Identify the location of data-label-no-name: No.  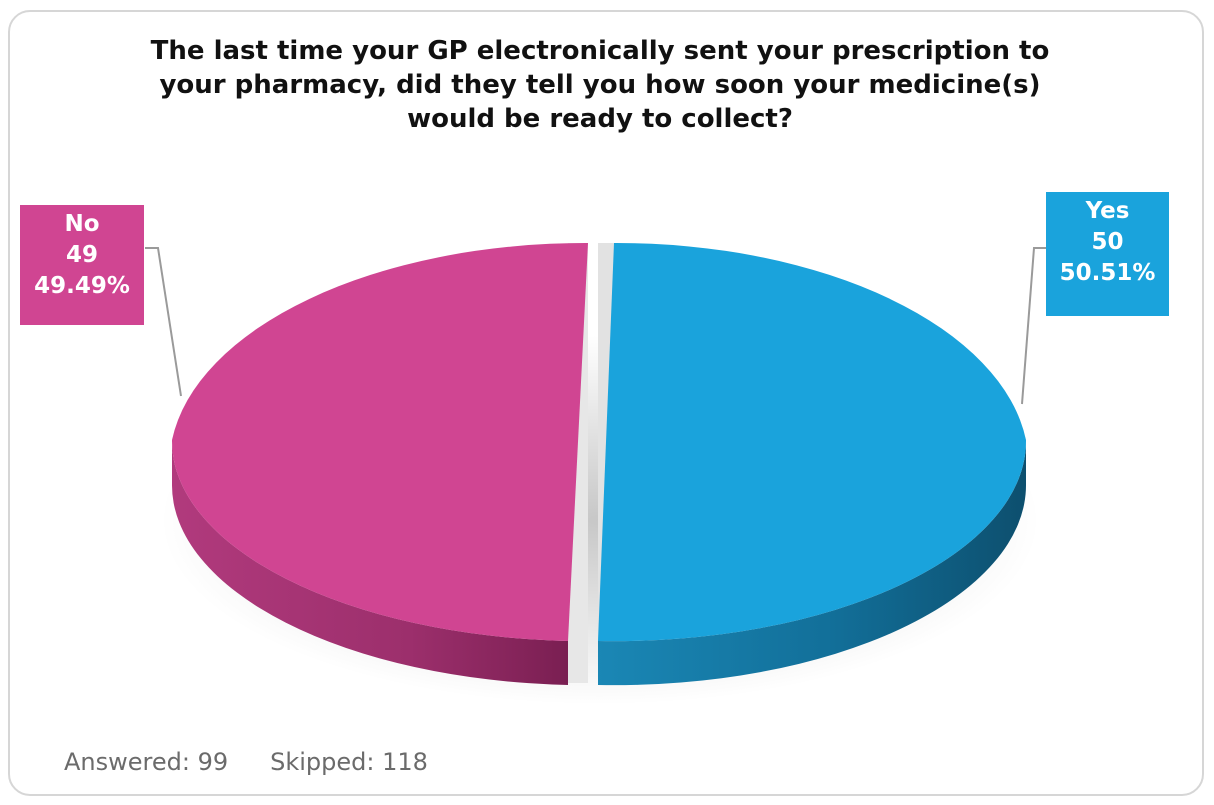
(82, 224).